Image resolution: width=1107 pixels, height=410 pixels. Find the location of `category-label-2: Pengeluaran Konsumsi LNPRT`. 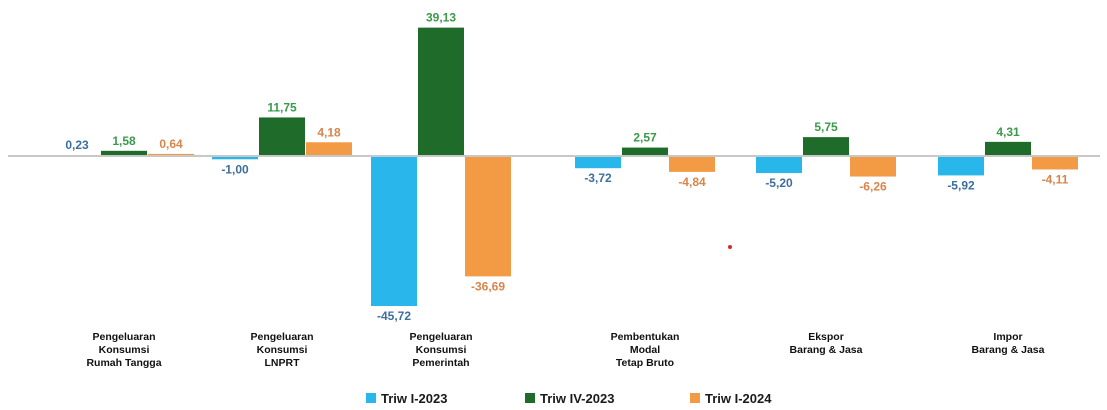

category-label-2: Pengeluaran Konsumsi LNPRT is located at coordinates (281, 350).